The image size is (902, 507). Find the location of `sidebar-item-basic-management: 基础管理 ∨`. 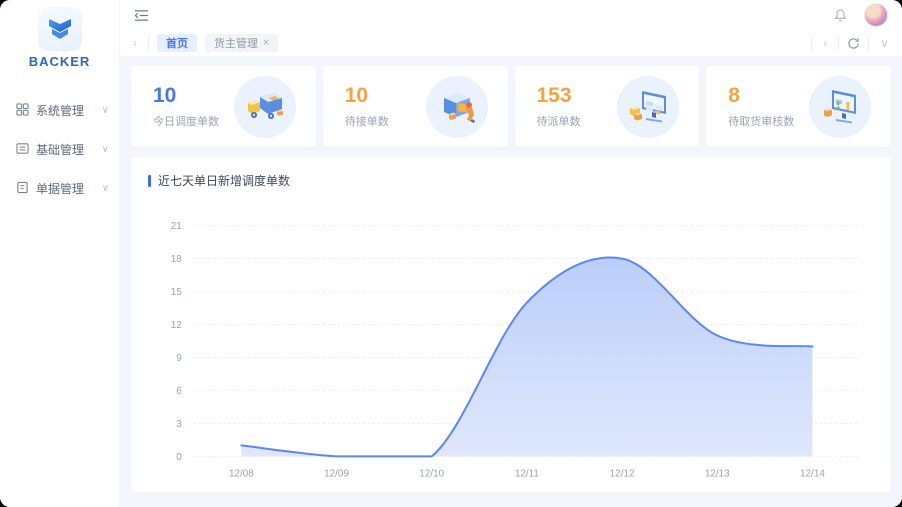

sidebar-item-basic-management: 基础管理 ∨ is located at coordinates (59, 149).